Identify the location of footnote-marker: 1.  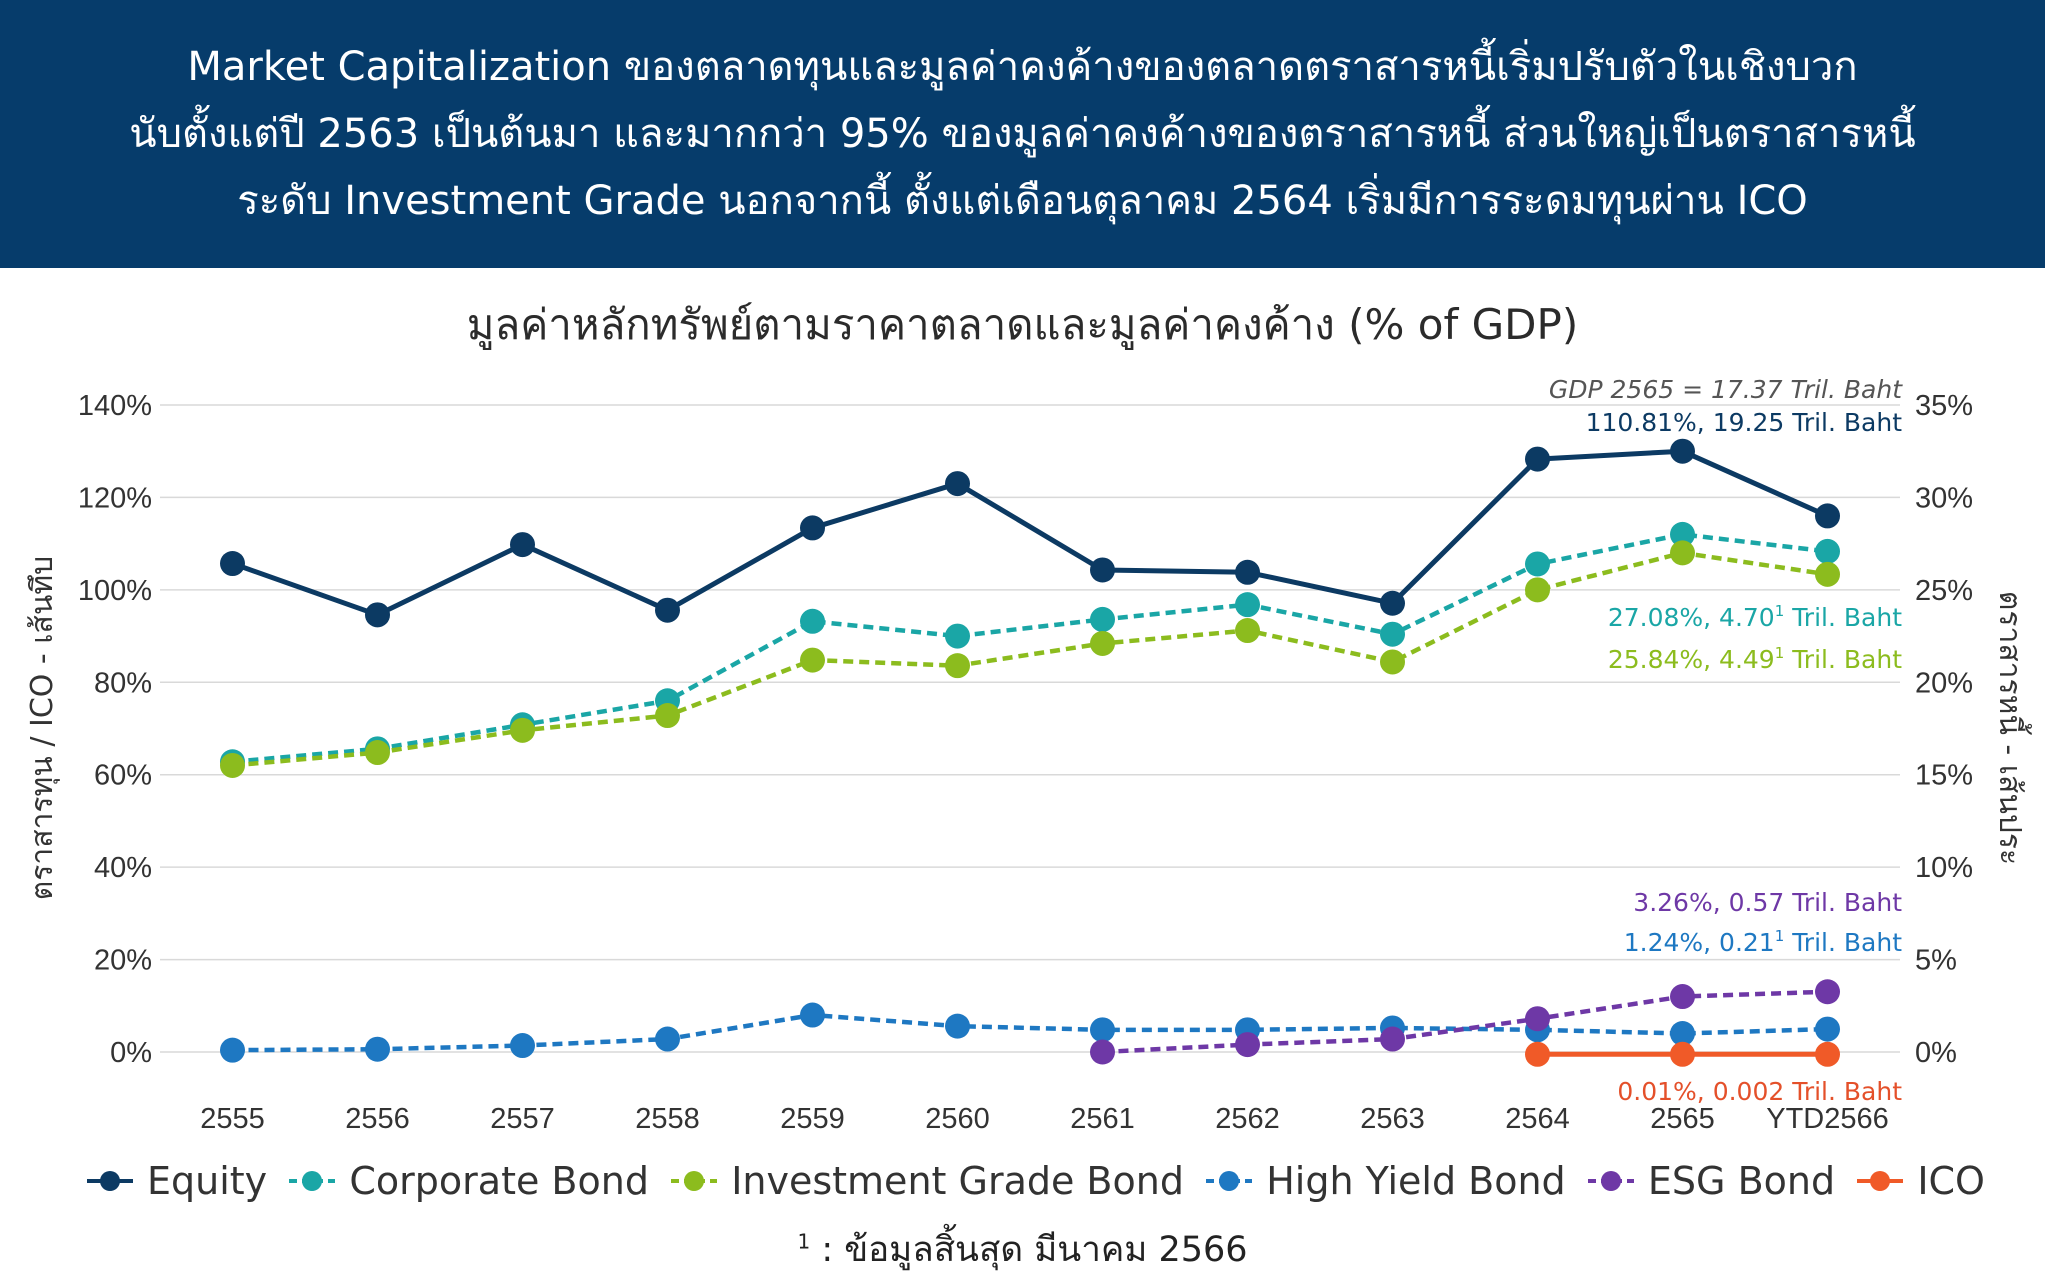
(804, 1241).